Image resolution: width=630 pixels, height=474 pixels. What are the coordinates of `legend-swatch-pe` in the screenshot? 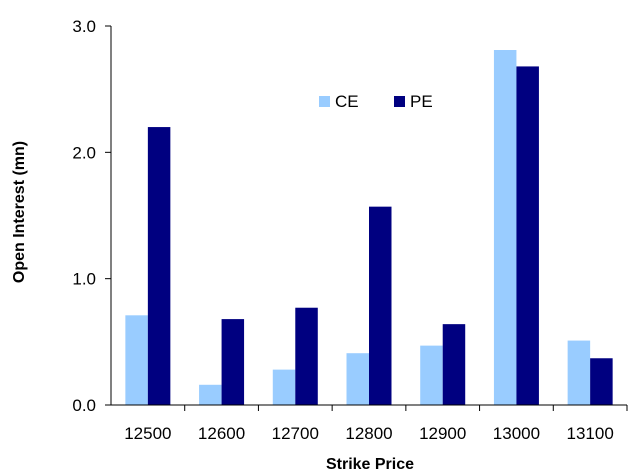 It's located at (399, 101).